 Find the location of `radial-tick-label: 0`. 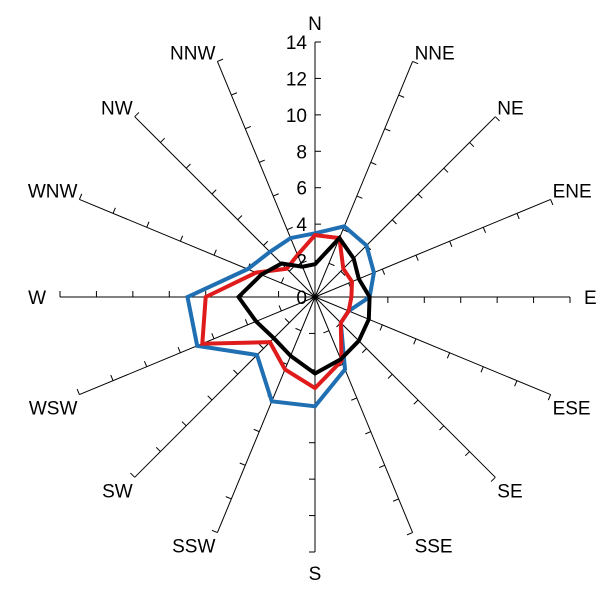

radial-tick-label: 0 is located at coordinates (301, 298).